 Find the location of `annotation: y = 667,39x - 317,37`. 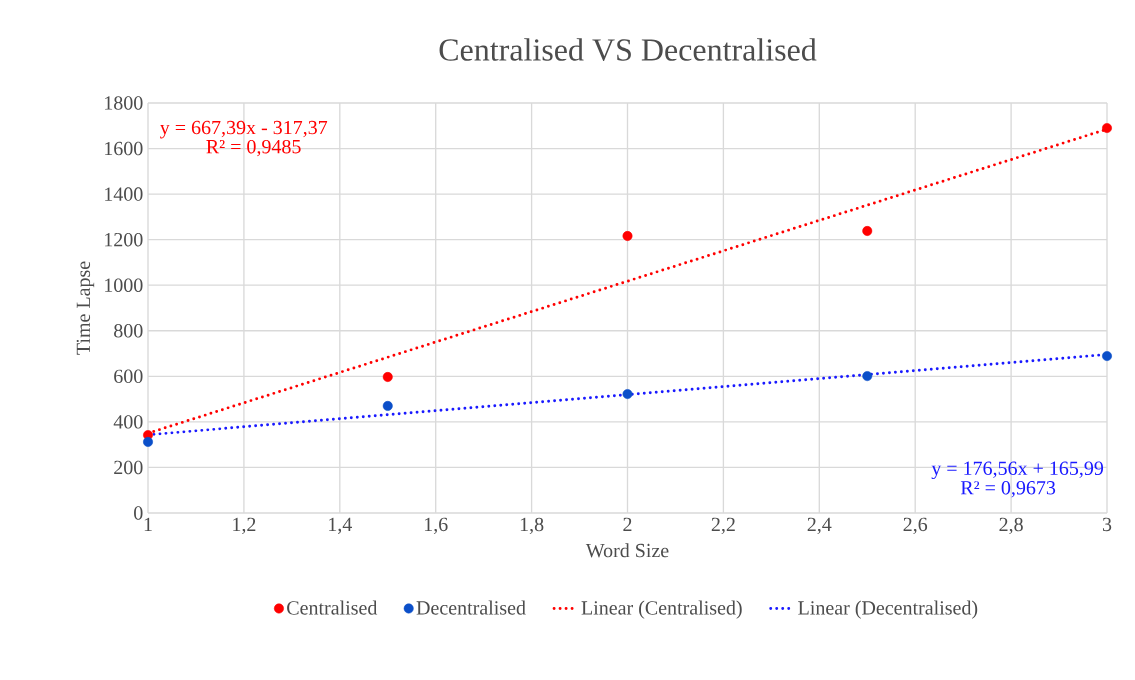

annotation: y = 667,39x - 317,37 is located at coordinates (244, 129).